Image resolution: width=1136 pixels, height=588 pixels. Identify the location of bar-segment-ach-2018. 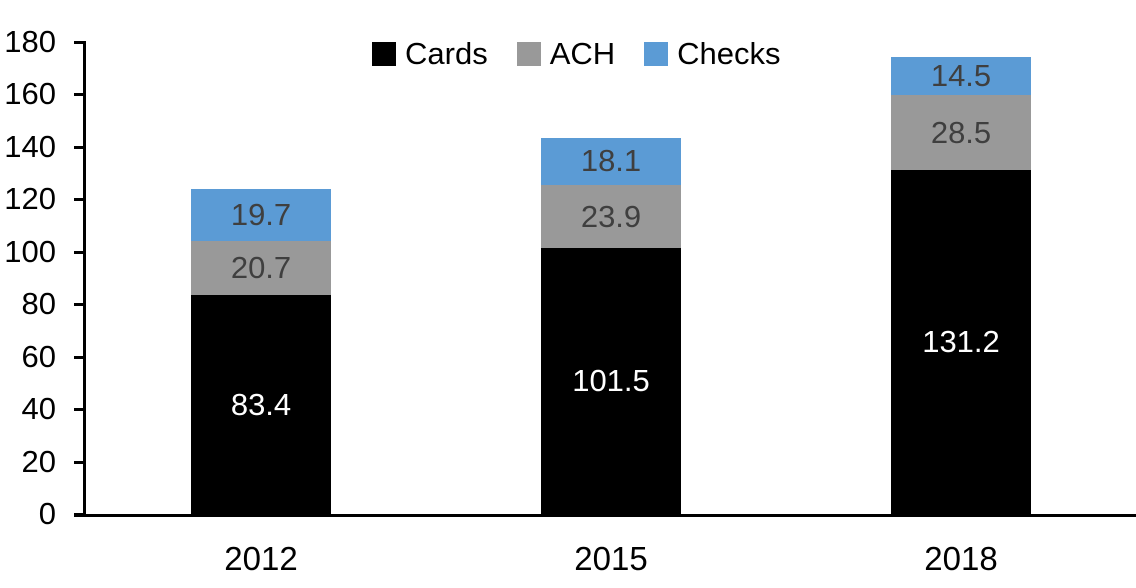
(961, 132).